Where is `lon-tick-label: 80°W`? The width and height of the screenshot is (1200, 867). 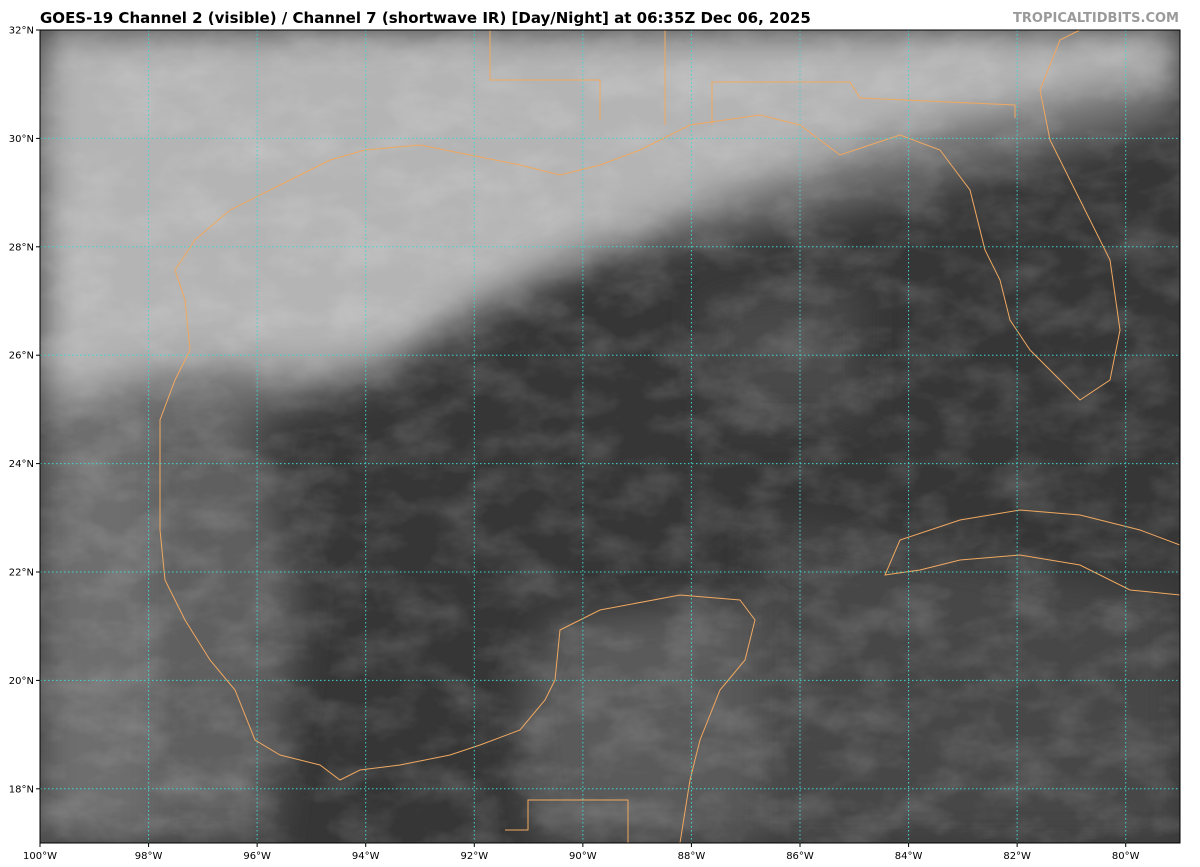 lon-tick-label: 80°W is located at coordinates (1126, 856).